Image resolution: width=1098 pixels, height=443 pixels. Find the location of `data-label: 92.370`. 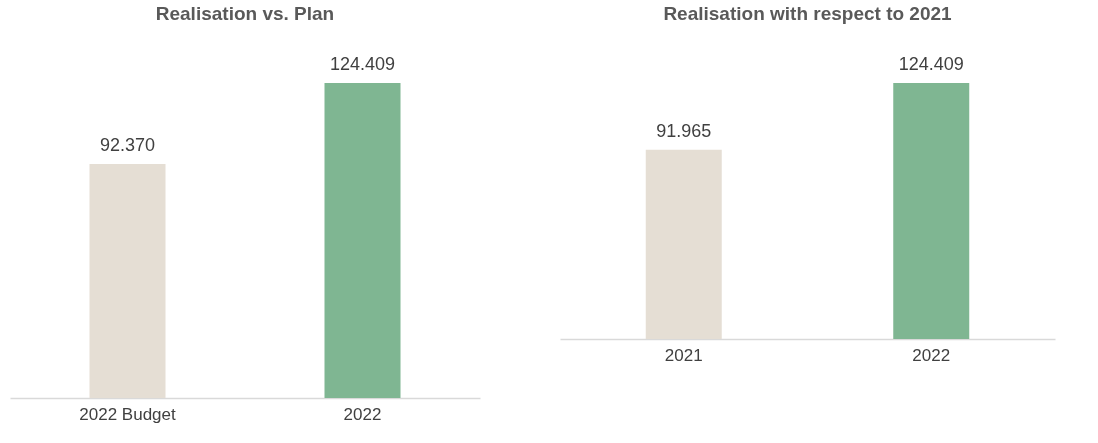

data-label: 92.370 is located at coordinates (127, 145).